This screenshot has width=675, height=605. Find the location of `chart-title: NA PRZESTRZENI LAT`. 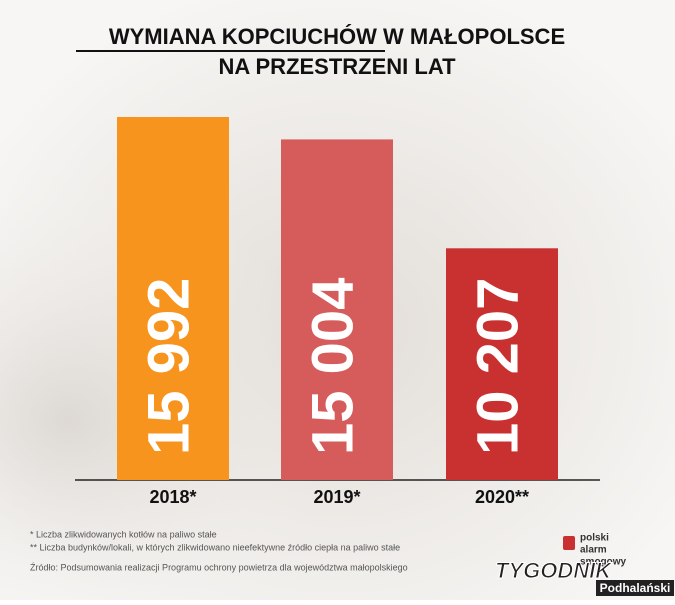

chart-title: NA PRZESTRZENI LAT is located at coordinates (337, 66).